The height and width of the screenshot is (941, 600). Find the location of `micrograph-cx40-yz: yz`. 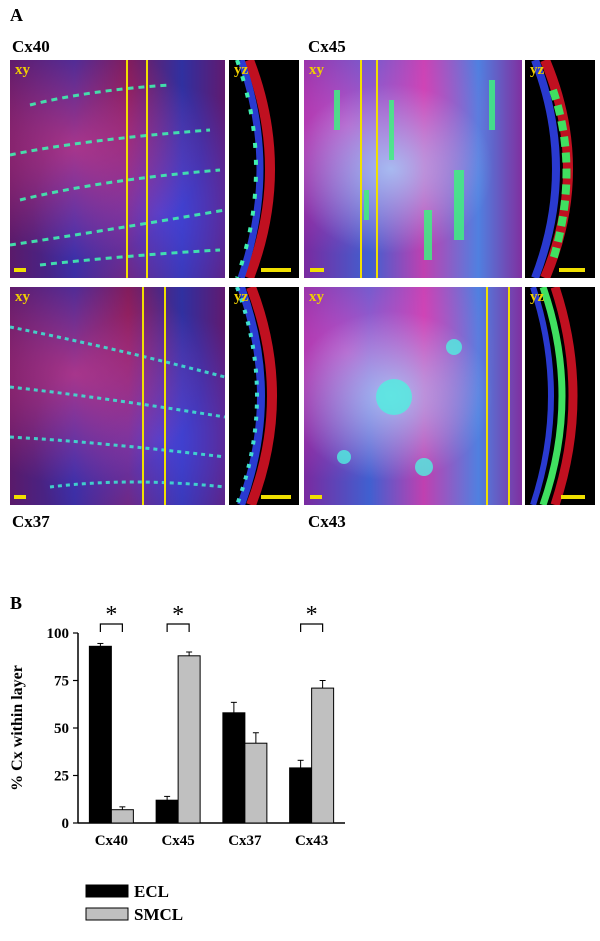

micrograph-cx40-yz: yz is located at coordinates (264, 169).